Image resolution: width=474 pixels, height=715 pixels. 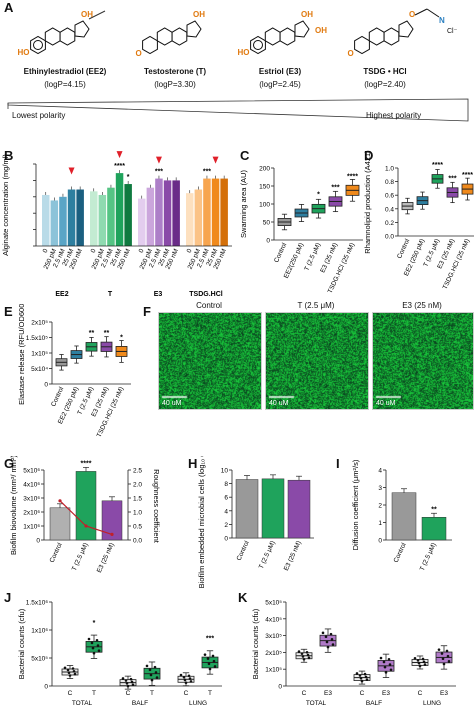 I want to click on j-x-tick-label: C, so click(x=186, y=693).